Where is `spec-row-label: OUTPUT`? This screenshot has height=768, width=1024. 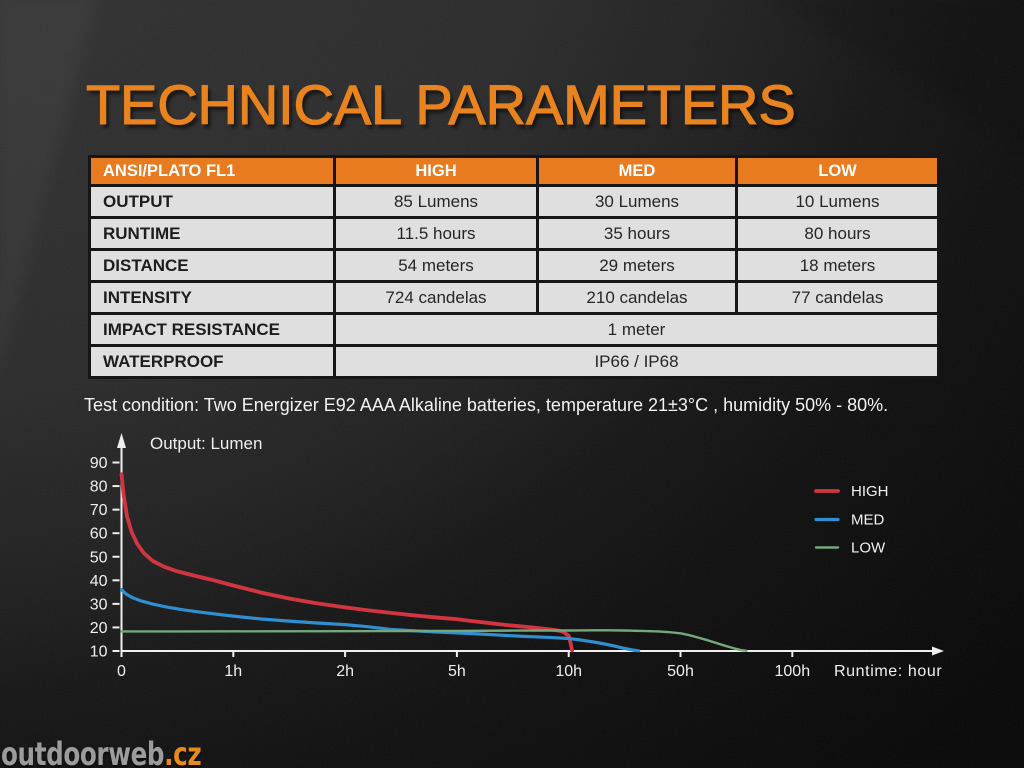 spec-row-label: OUTPUT is located at coordinates (212, 201).